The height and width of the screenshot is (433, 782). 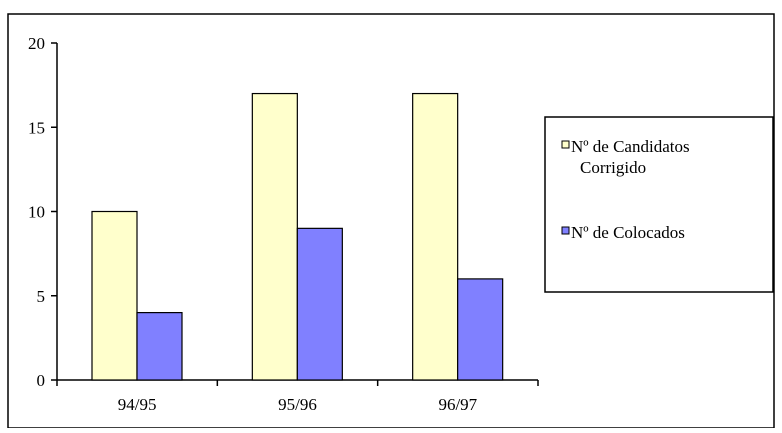 I want to click on legend-label-line: Nº de Colocados, so click(x=628, y=232).